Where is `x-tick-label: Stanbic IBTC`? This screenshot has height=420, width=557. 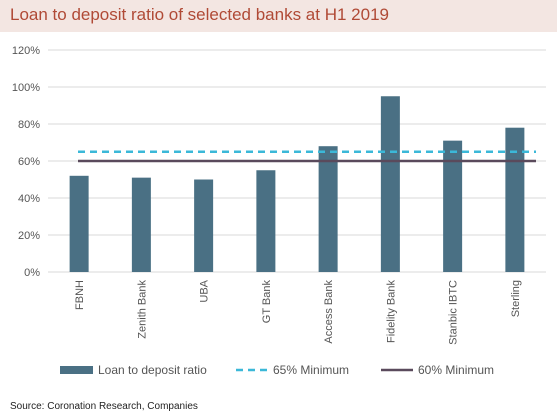
x-tick-label: Stanbic IBTC is located at coordinates (454, 312).